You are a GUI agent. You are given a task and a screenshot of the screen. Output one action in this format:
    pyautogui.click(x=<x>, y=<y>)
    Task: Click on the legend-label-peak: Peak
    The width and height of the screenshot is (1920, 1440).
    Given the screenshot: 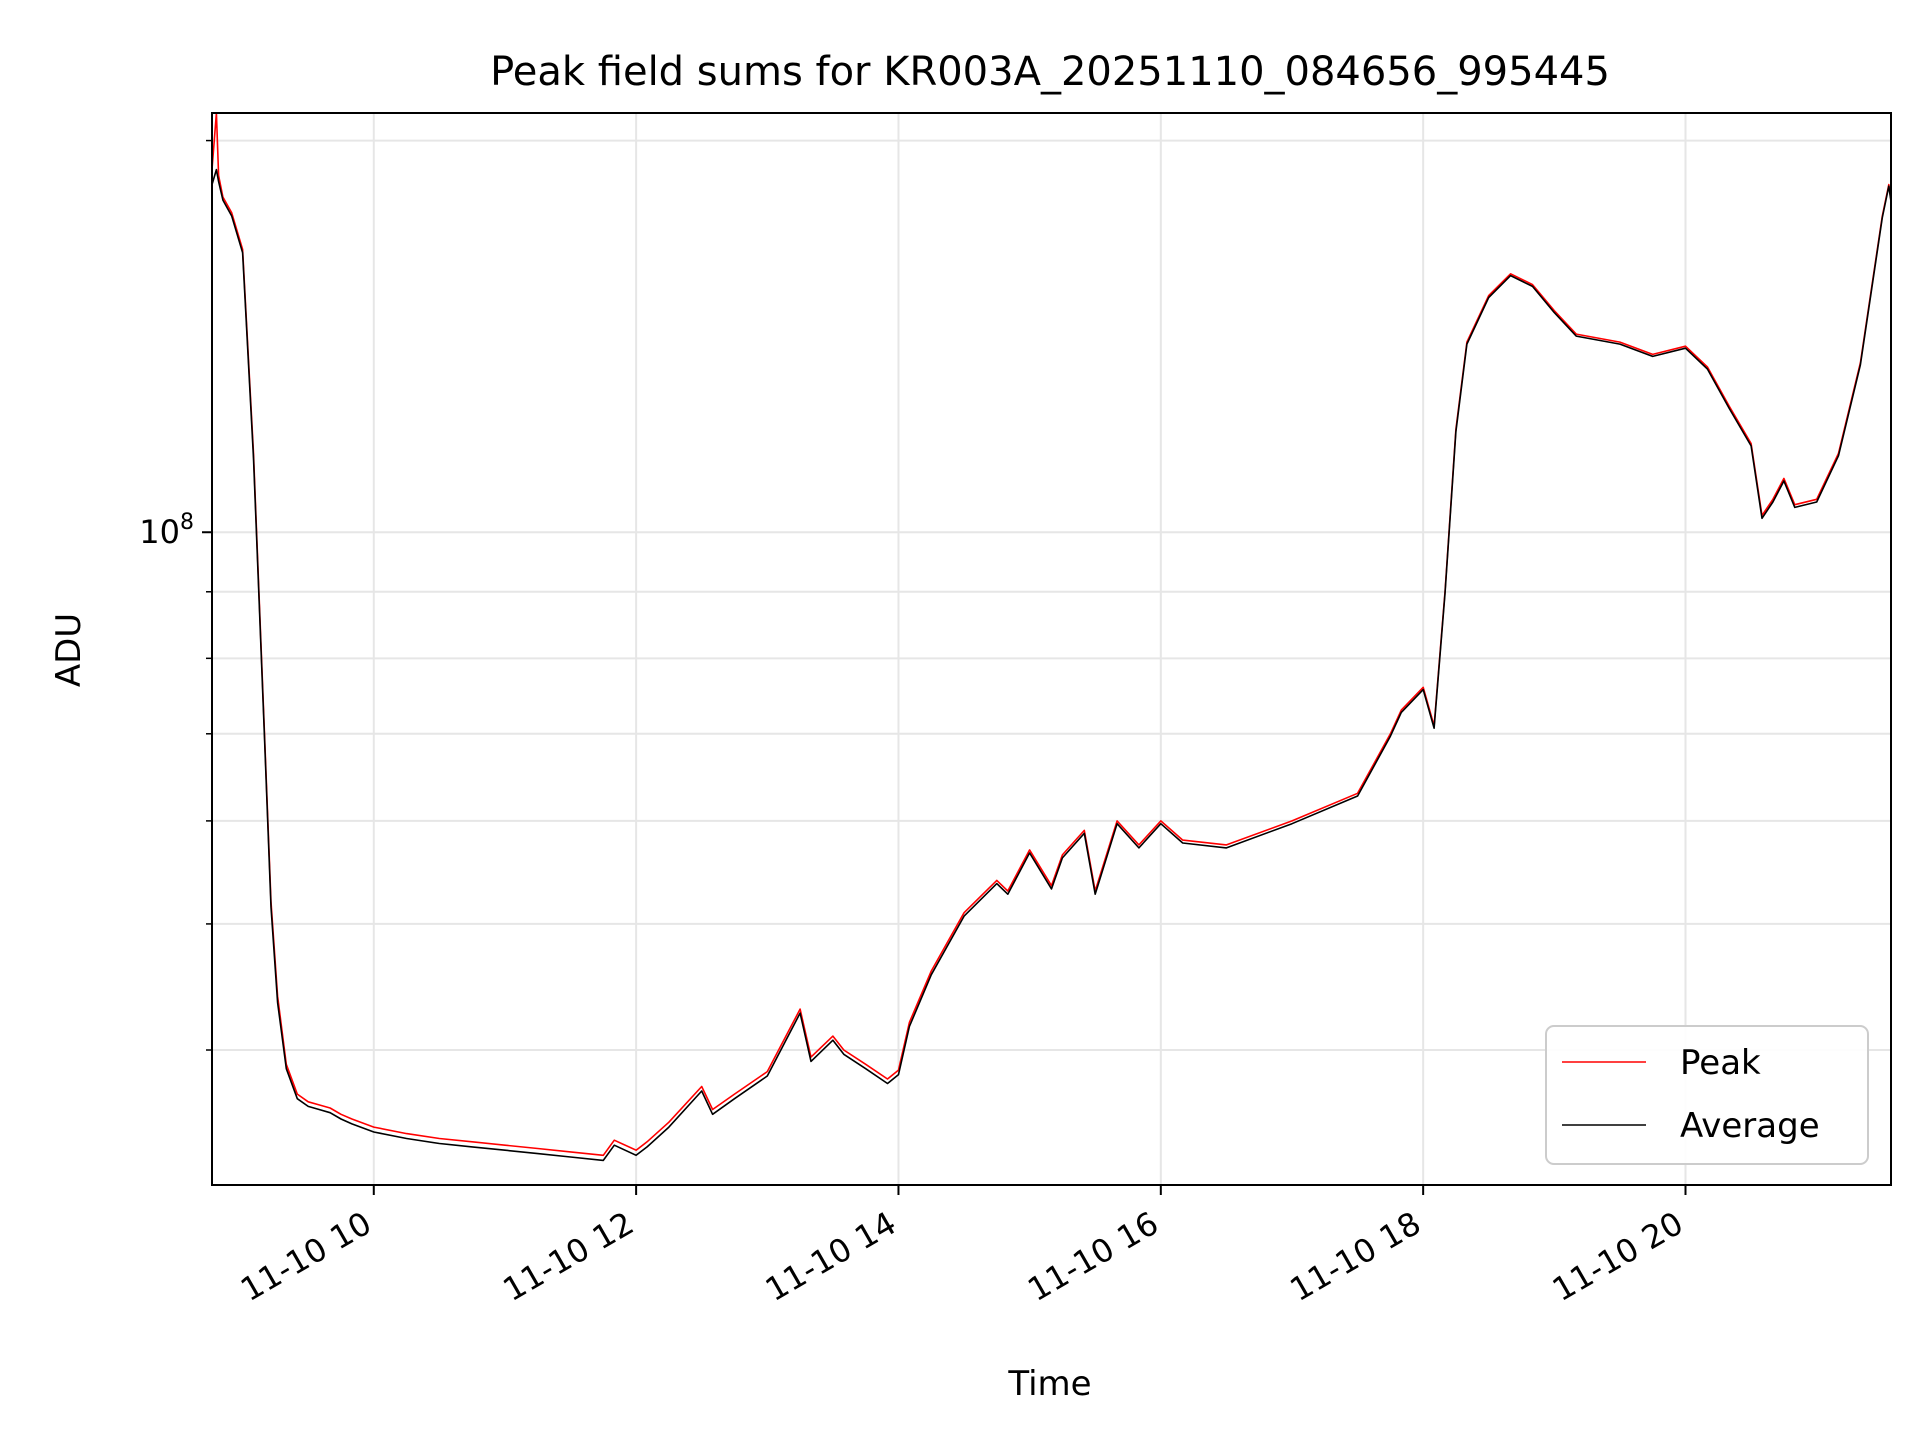 What is the action you would take?
    pyautogui.click(x=1720, y=1063)
    